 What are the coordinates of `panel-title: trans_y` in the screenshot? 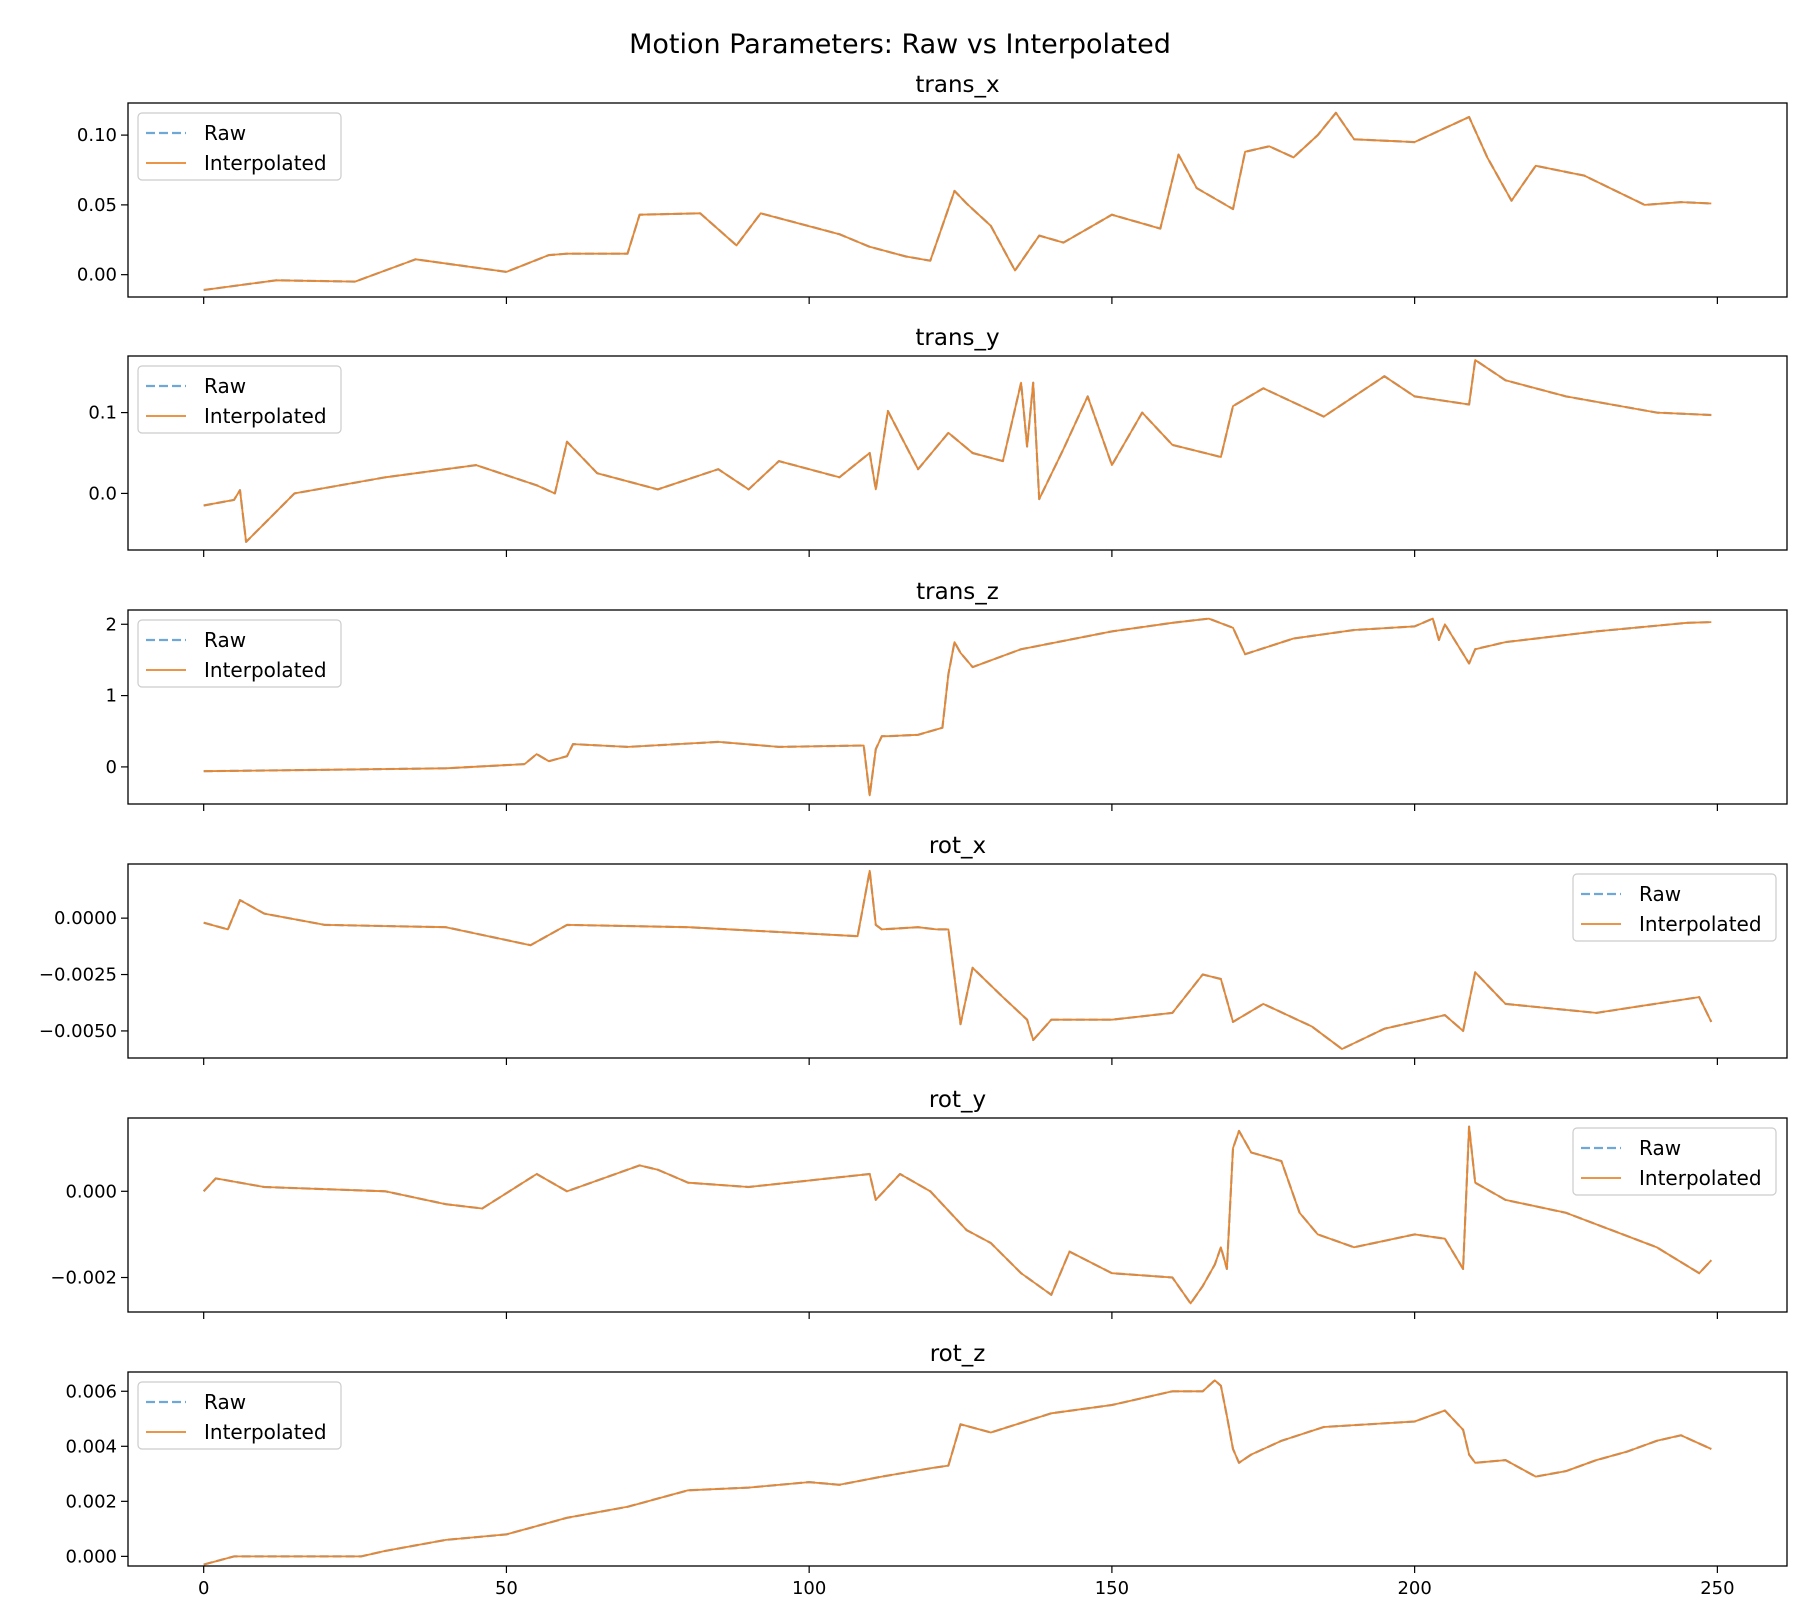 It's located at (957, 338).